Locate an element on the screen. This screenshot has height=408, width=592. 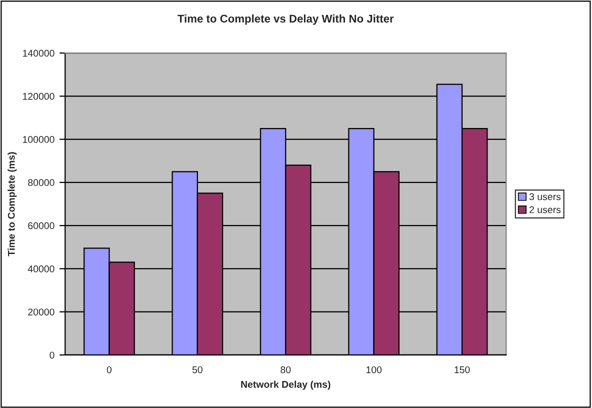
x-tick-label: 150 is located at coordinates (462, 370).